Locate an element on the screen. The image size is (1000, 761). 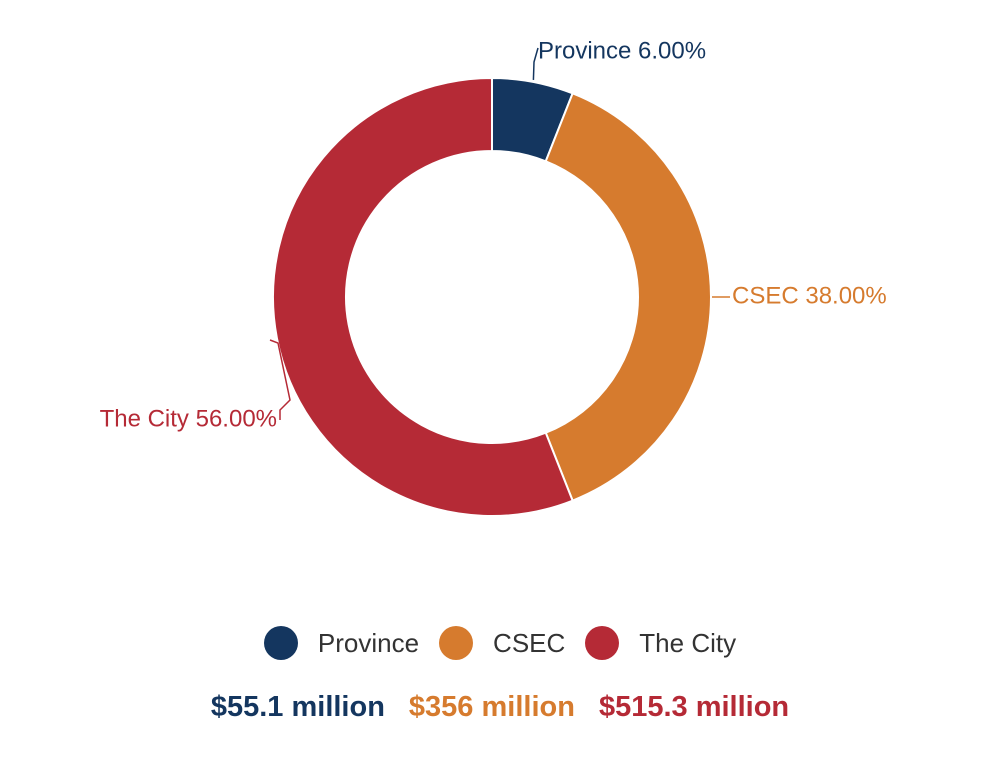
legend-item-the-city: The City is located at coordinates (660, 643).